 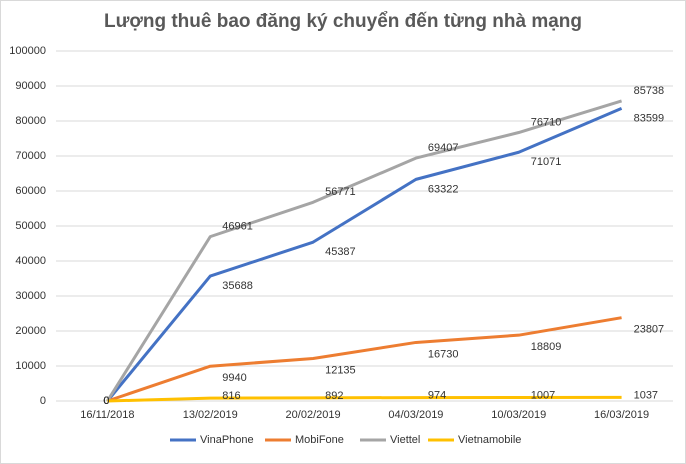 What do you see at coordinates (107, 415) in the screenshot?
I see `x-tick-label: 16/11/2018` at bounding box center [107, 415].